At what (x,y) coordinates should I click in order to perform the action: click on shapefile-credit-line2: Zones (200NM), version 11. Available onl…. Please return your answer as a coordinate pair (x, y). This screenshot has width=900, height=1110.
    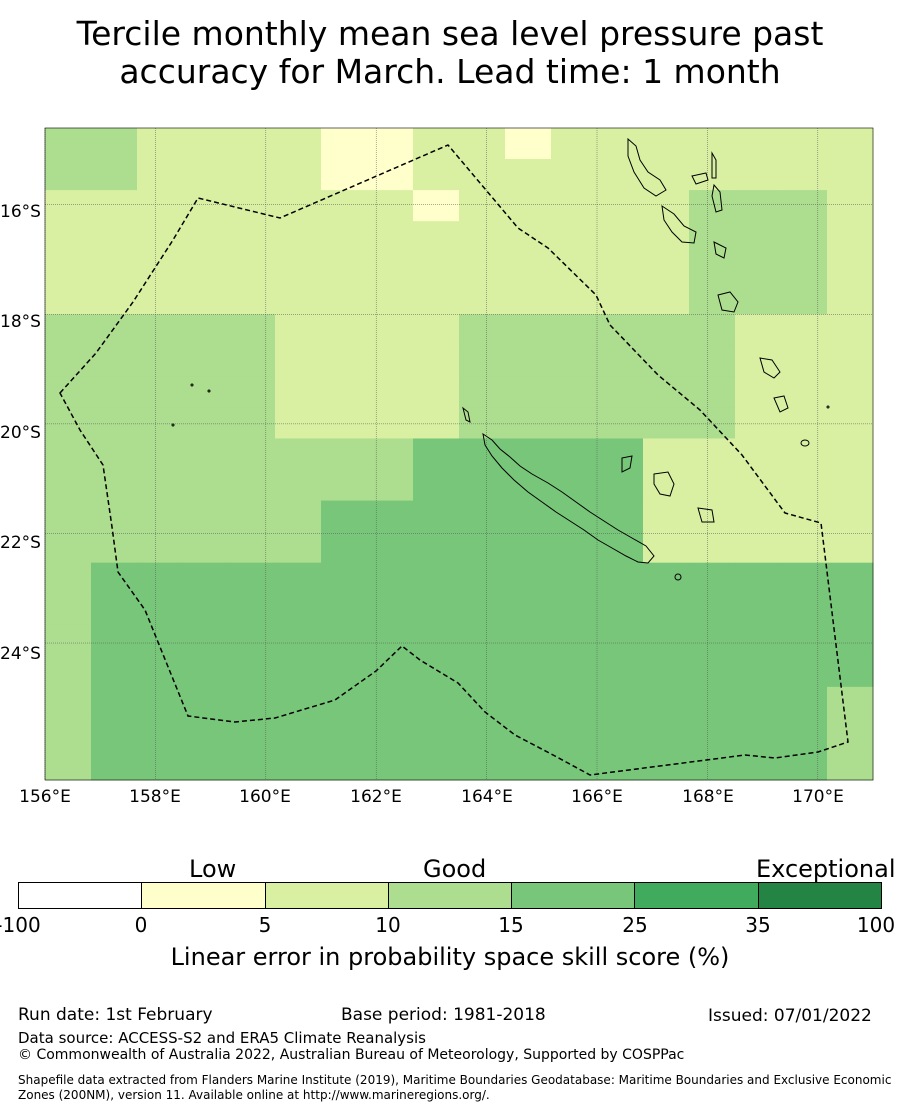
    Looking at the image, I should click on (254, 1095).